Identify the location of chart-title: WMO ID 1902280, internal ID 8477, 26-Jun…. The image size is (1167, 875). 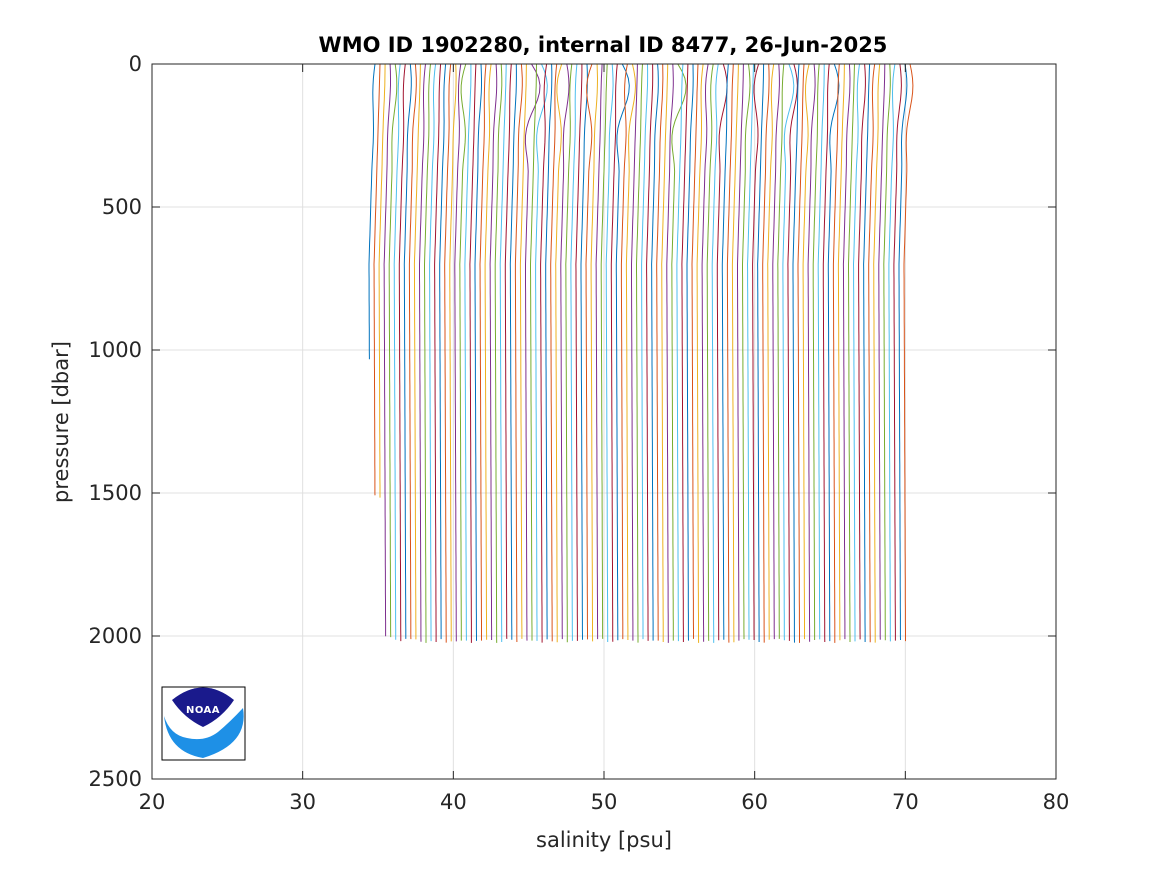
(603, 45).